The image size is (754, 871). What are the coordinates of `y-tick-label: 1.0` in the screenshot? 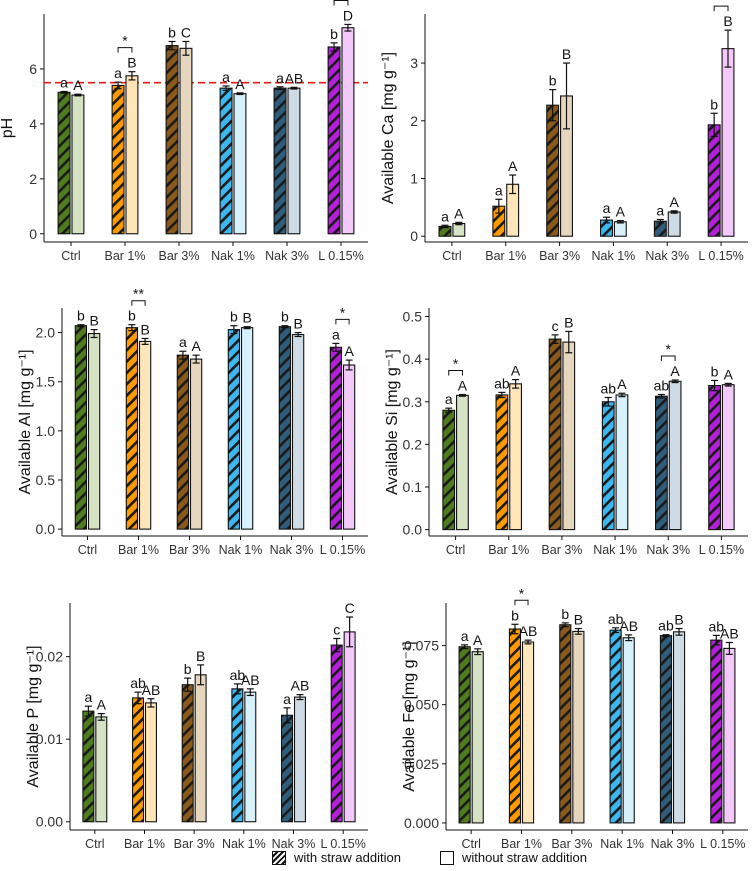 It's located at (46, 431).